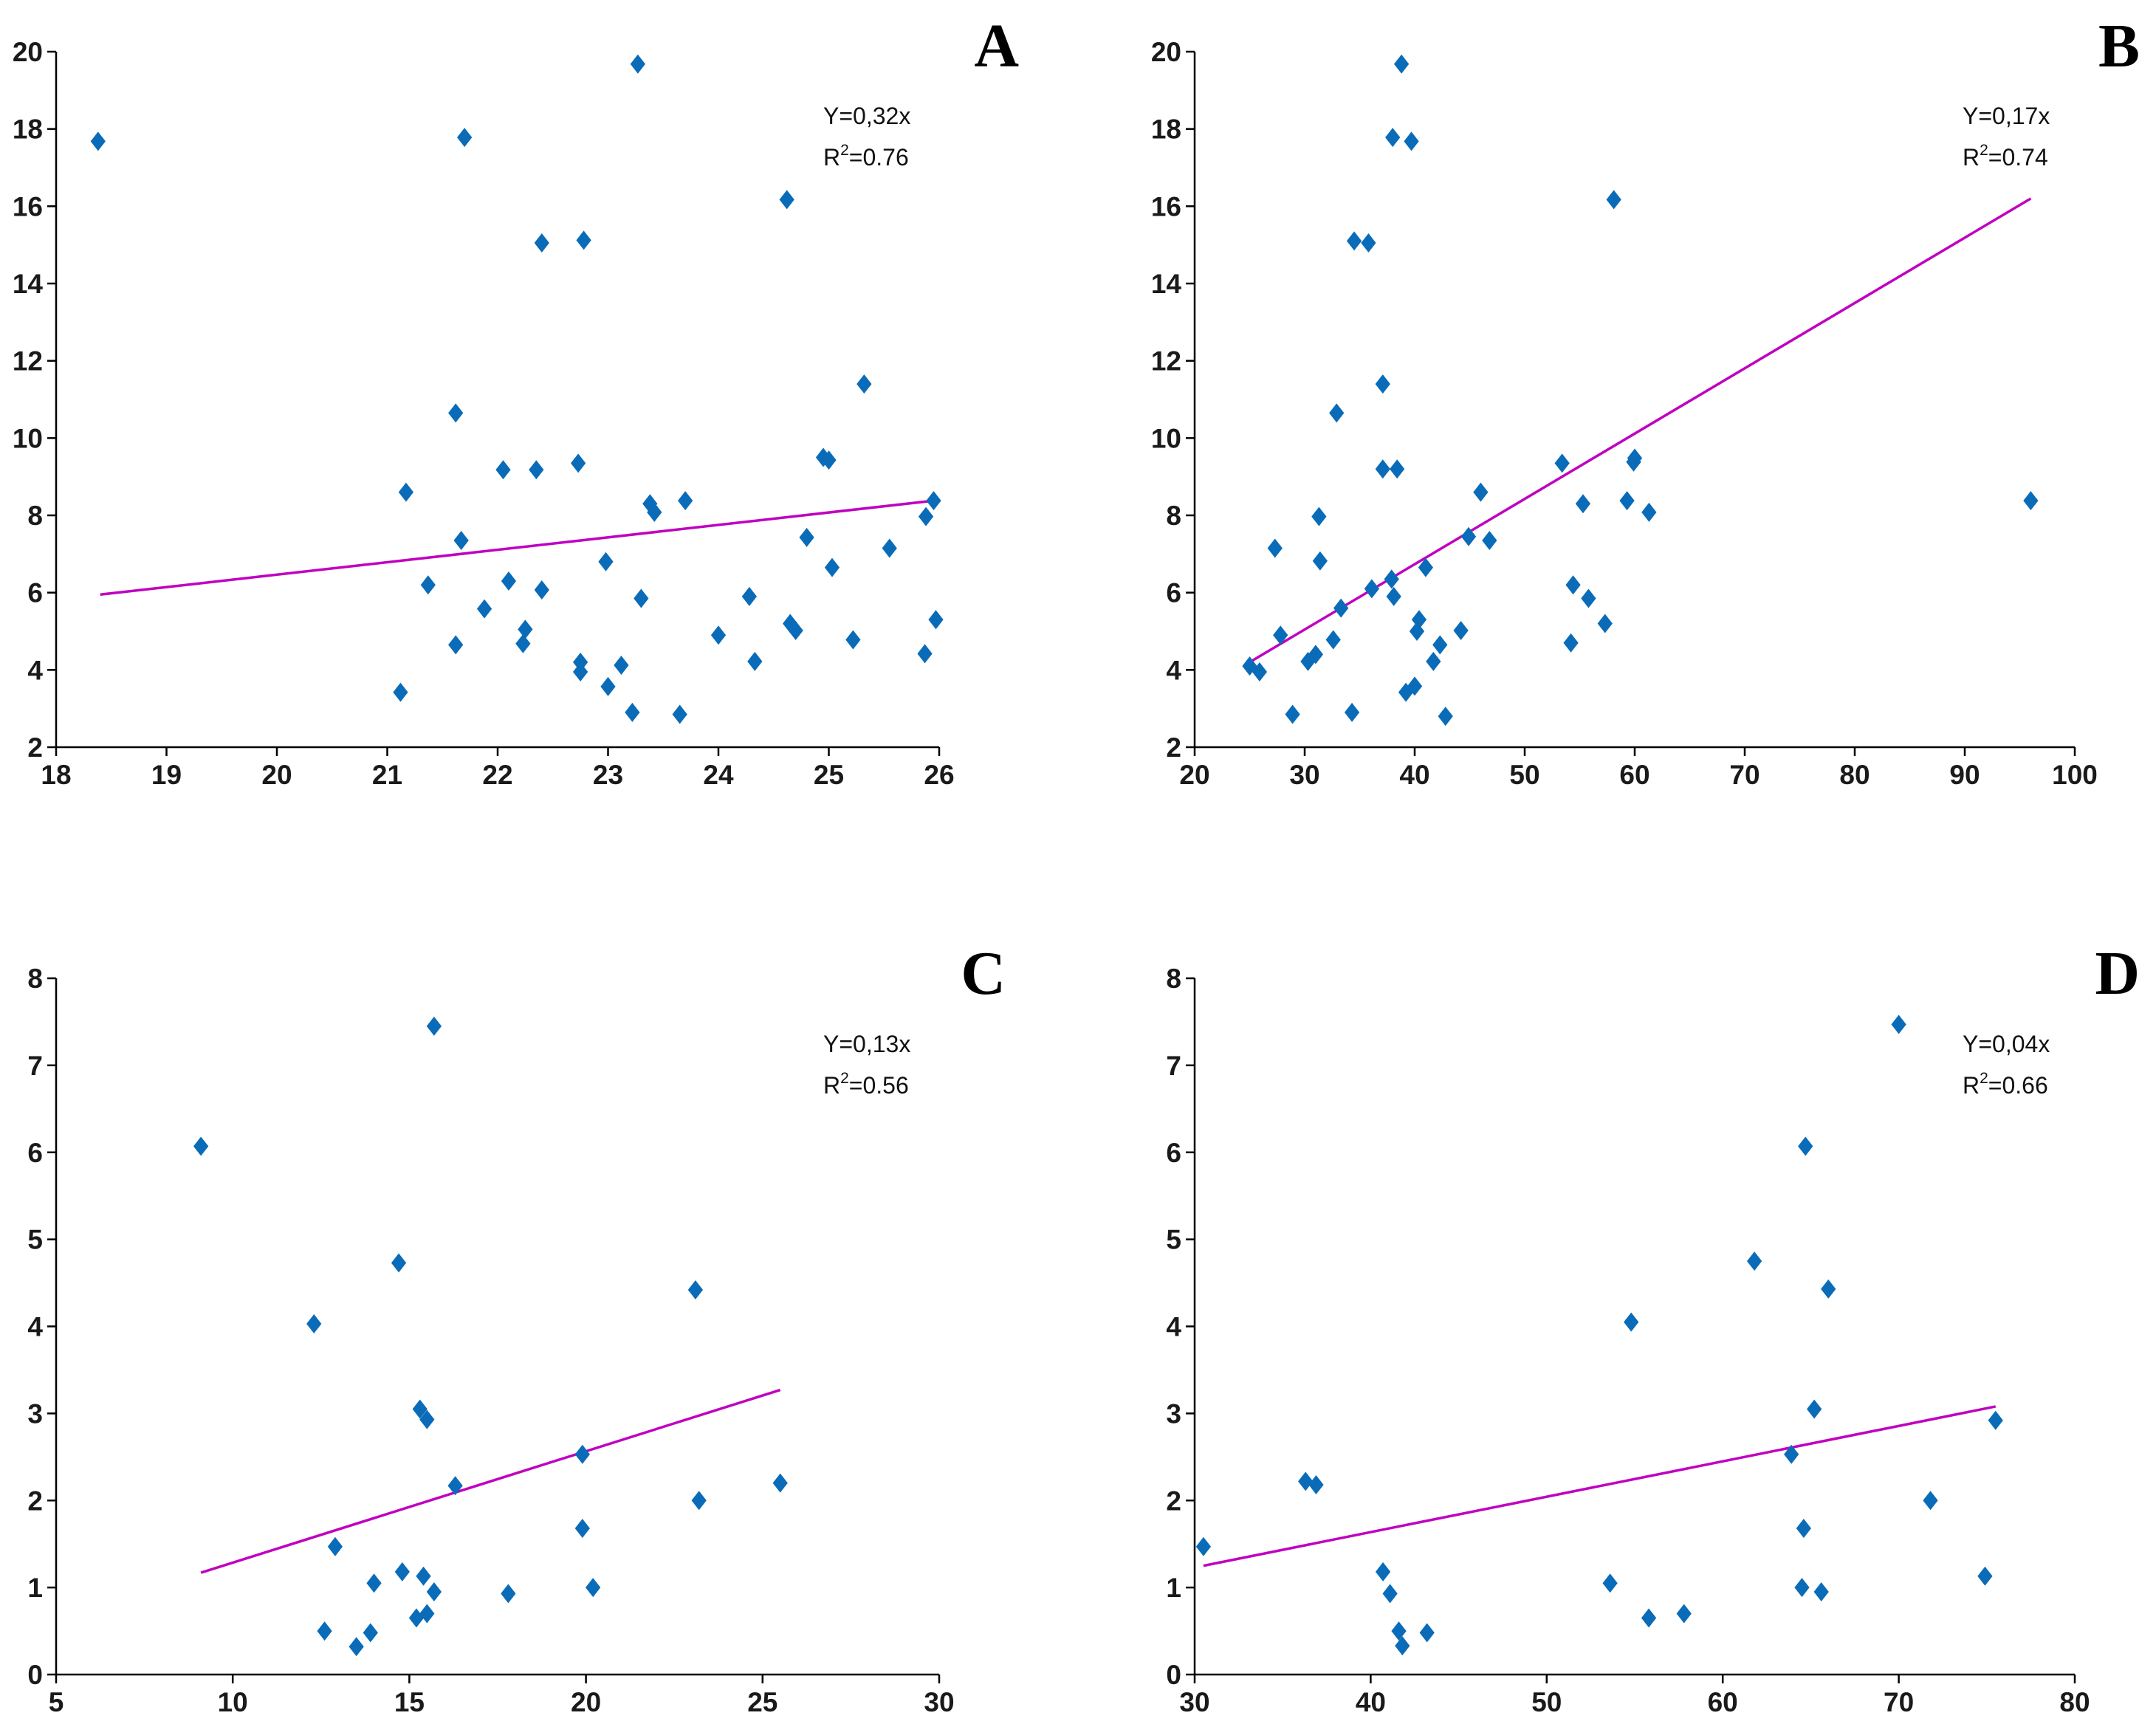 The height and width of the screenshot is (1724, 2156). Describe the element at coordinates (1173, 979) in the screenshot. I see `y-tick-label: 8` at that location.